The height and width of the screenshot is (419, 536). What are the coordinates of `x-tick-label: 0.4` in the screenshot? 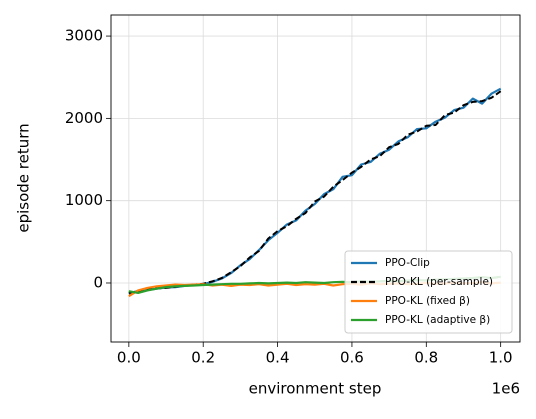 It's located at (278, 358).